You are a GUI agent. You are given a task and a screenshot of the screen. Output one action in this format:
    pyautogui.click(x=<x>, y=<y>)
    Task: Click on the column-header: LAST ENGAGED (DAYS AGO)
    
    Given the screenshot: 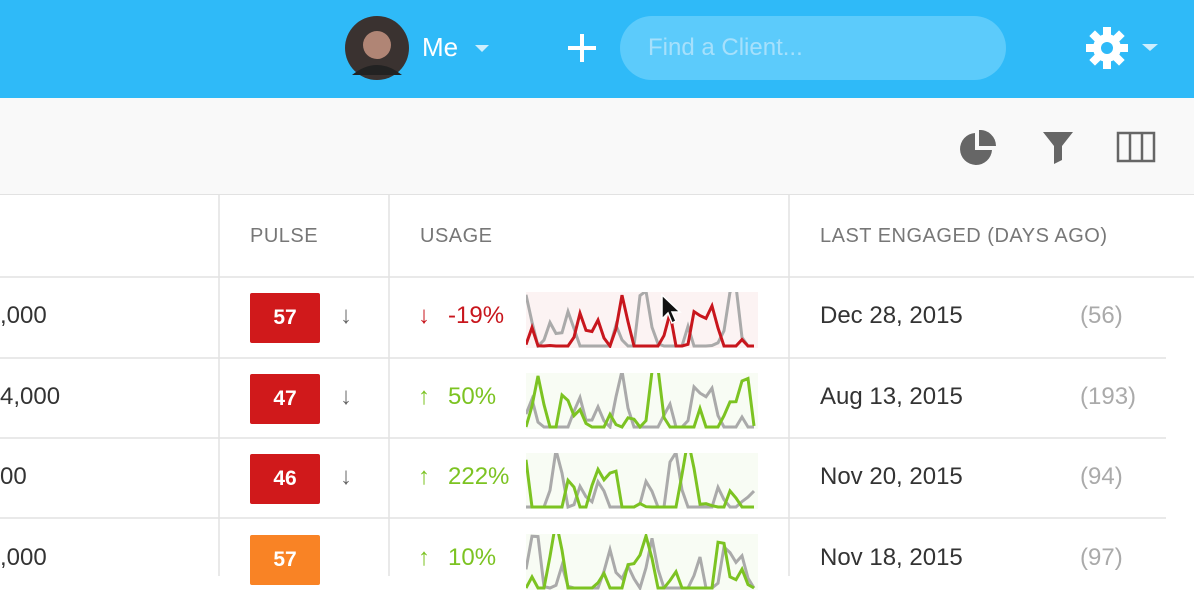 What is the action you would take?
    pyautogui.click(x=964, y=236)
    